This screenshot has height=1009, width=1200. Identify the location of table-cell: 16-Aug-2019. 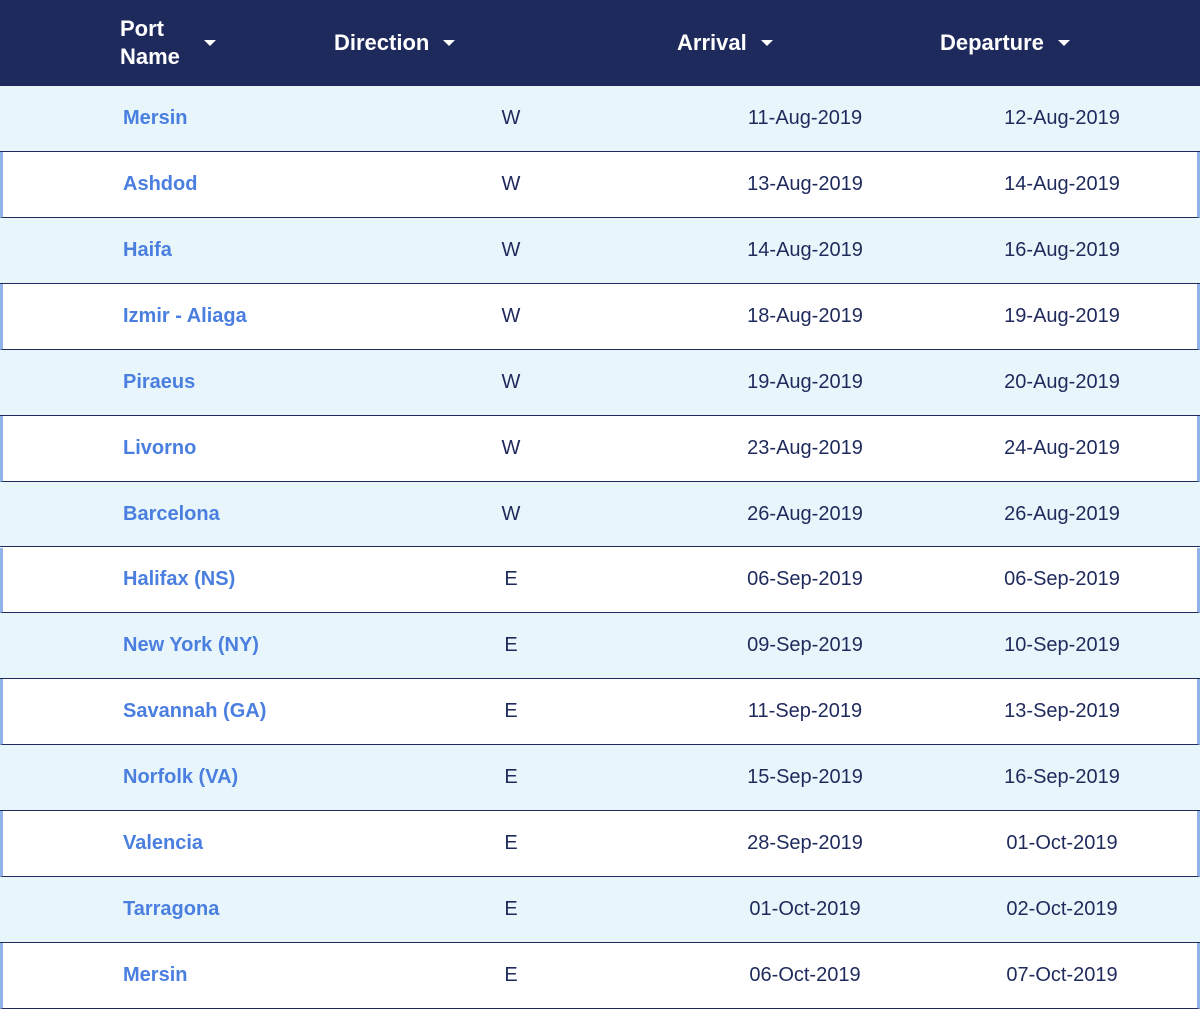
(1062, 249).